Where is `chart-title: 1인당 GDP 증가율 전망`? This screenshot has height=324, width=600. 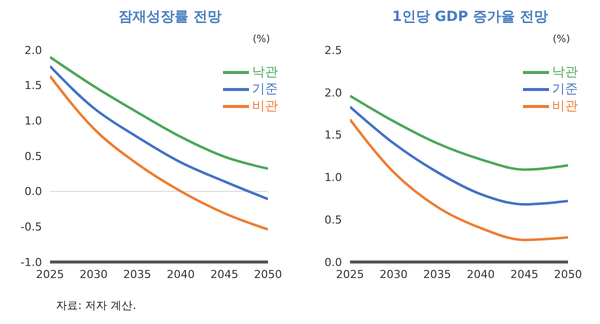
chart-title: 1인당 GDP 증가율 전망 is located at coordinates (470, 17).